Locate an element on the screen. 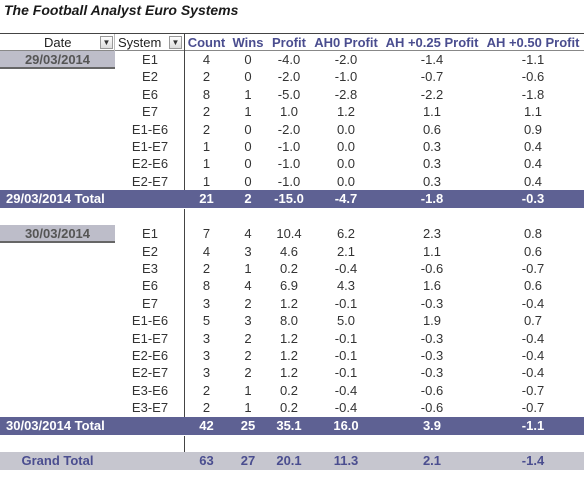  wins-cell: 4 is located at coordinates (248, 286).